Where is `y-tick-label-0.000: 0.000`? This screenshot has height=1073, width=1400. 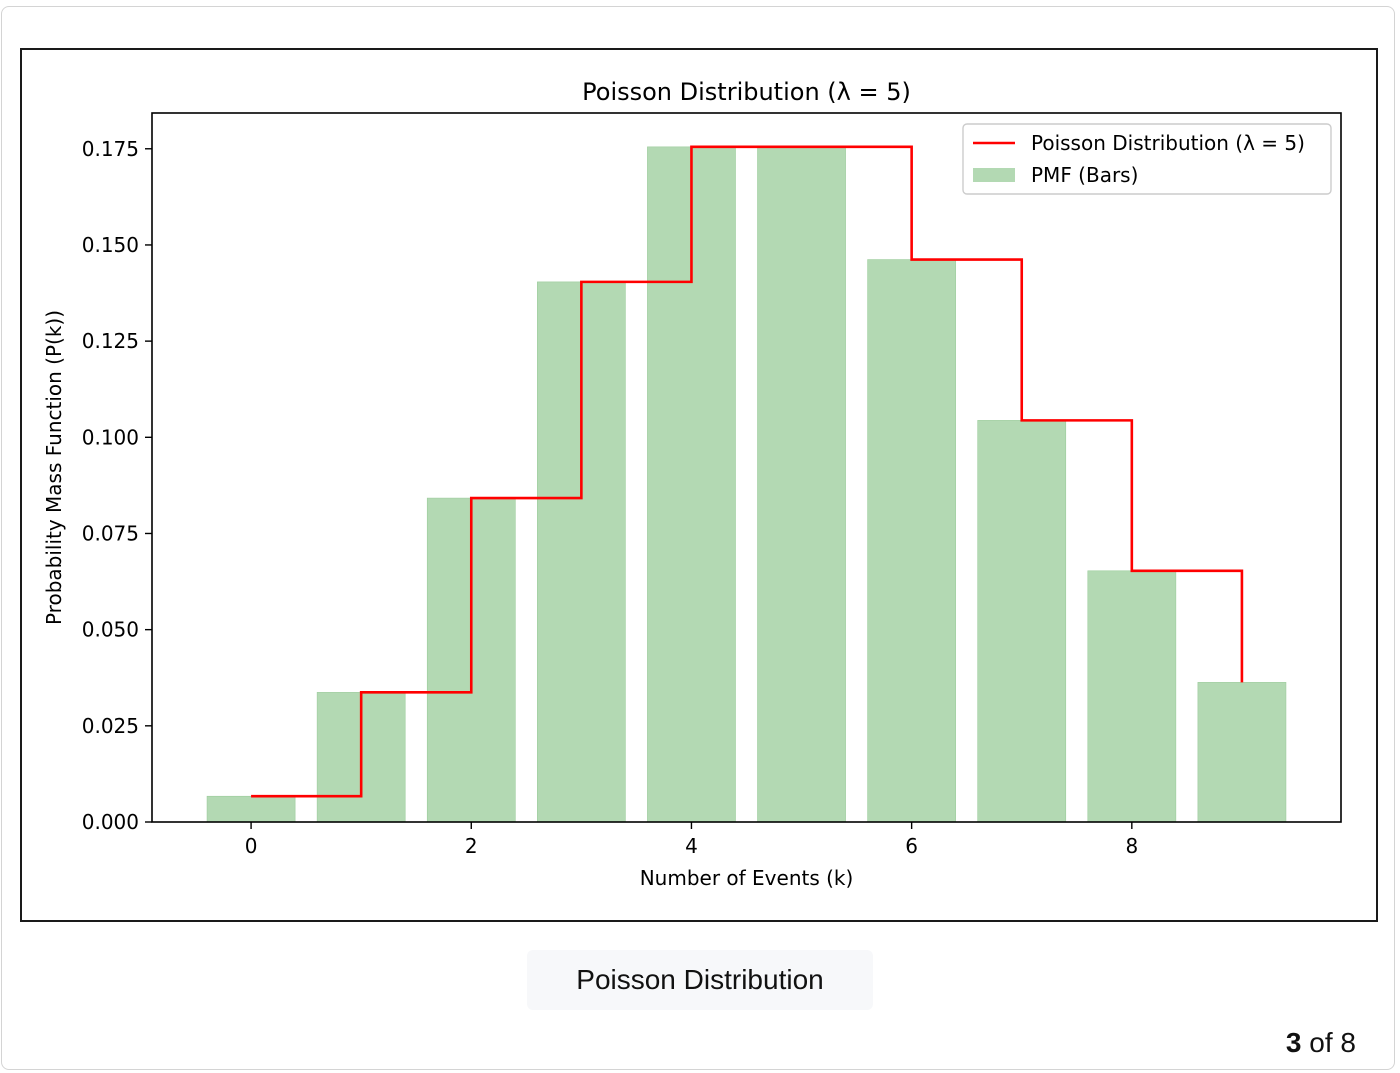
y-tick-label-0.000: 0.000 is located at coordinates (110, 822).